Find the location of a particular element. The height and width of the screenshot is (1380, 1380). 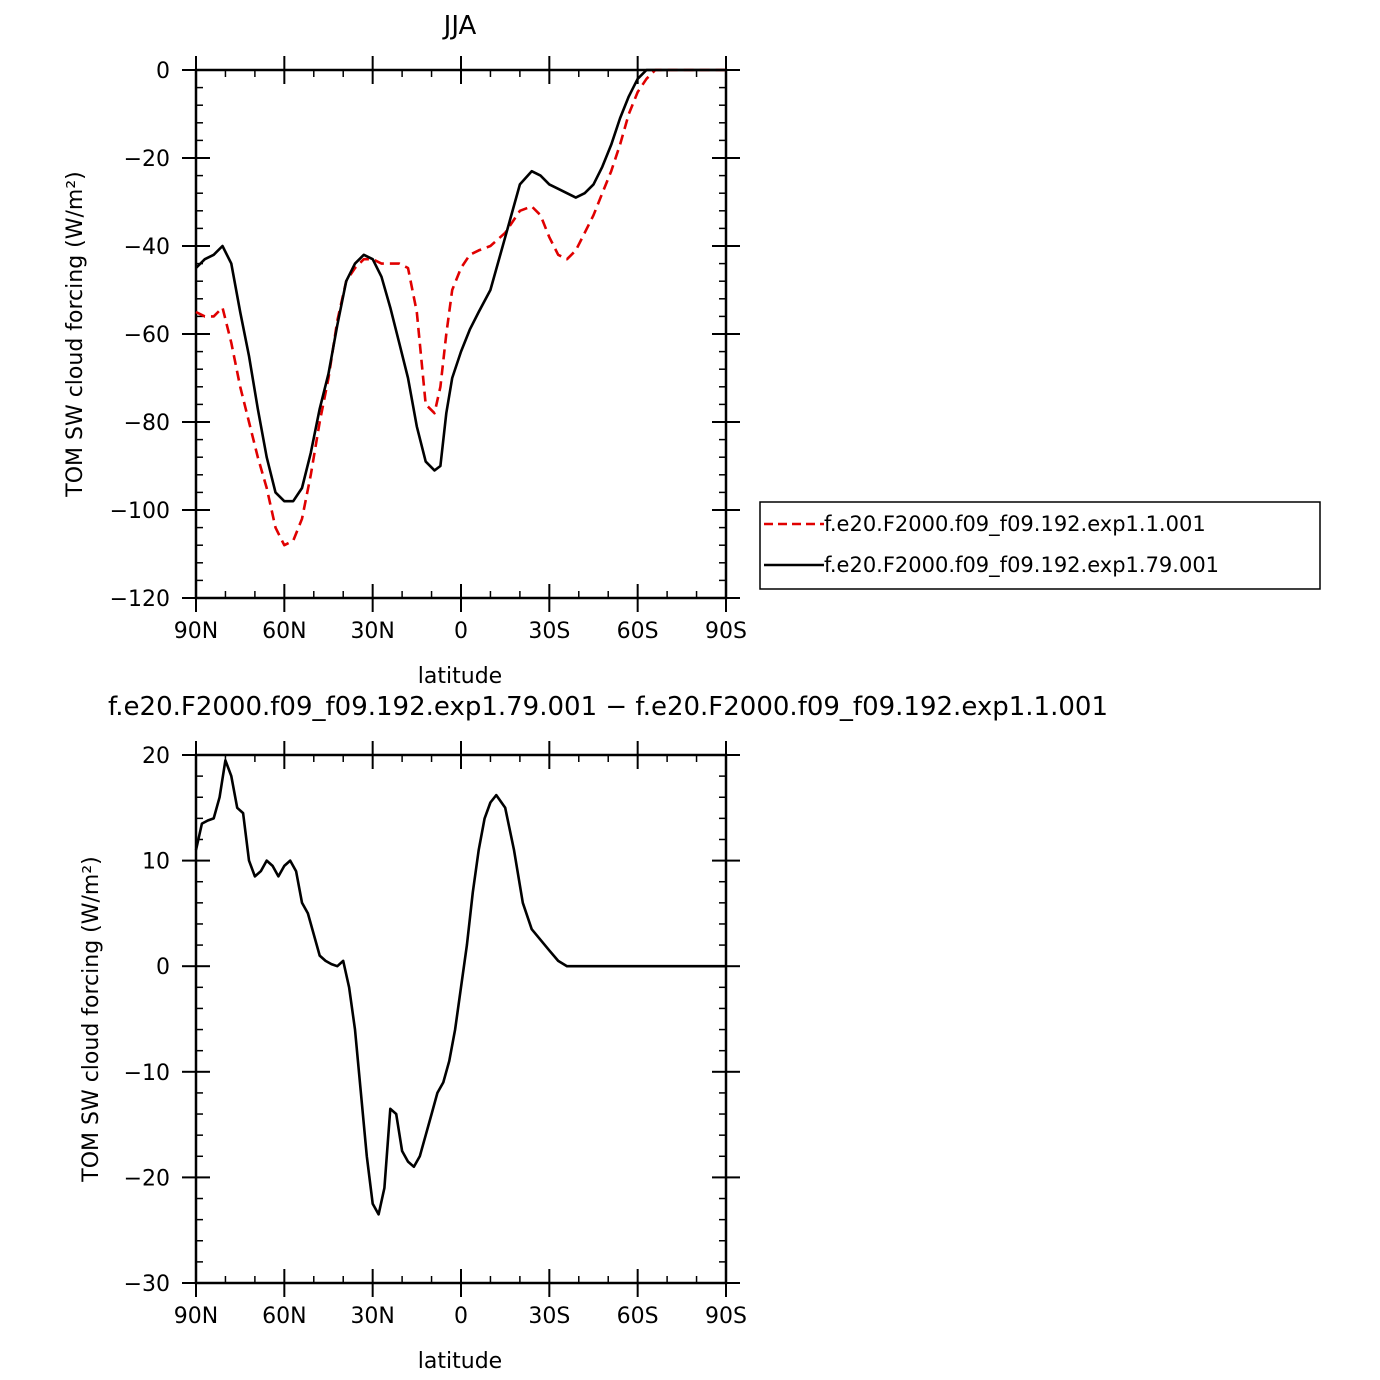

top-x-tick-label: 30S is located at coordinates (549, 631).